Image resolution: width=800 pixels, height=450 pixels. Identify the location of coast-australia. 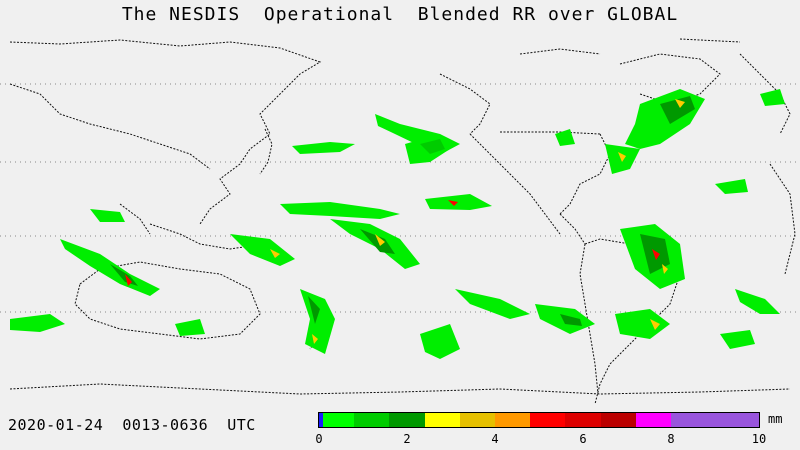
(167, 300).